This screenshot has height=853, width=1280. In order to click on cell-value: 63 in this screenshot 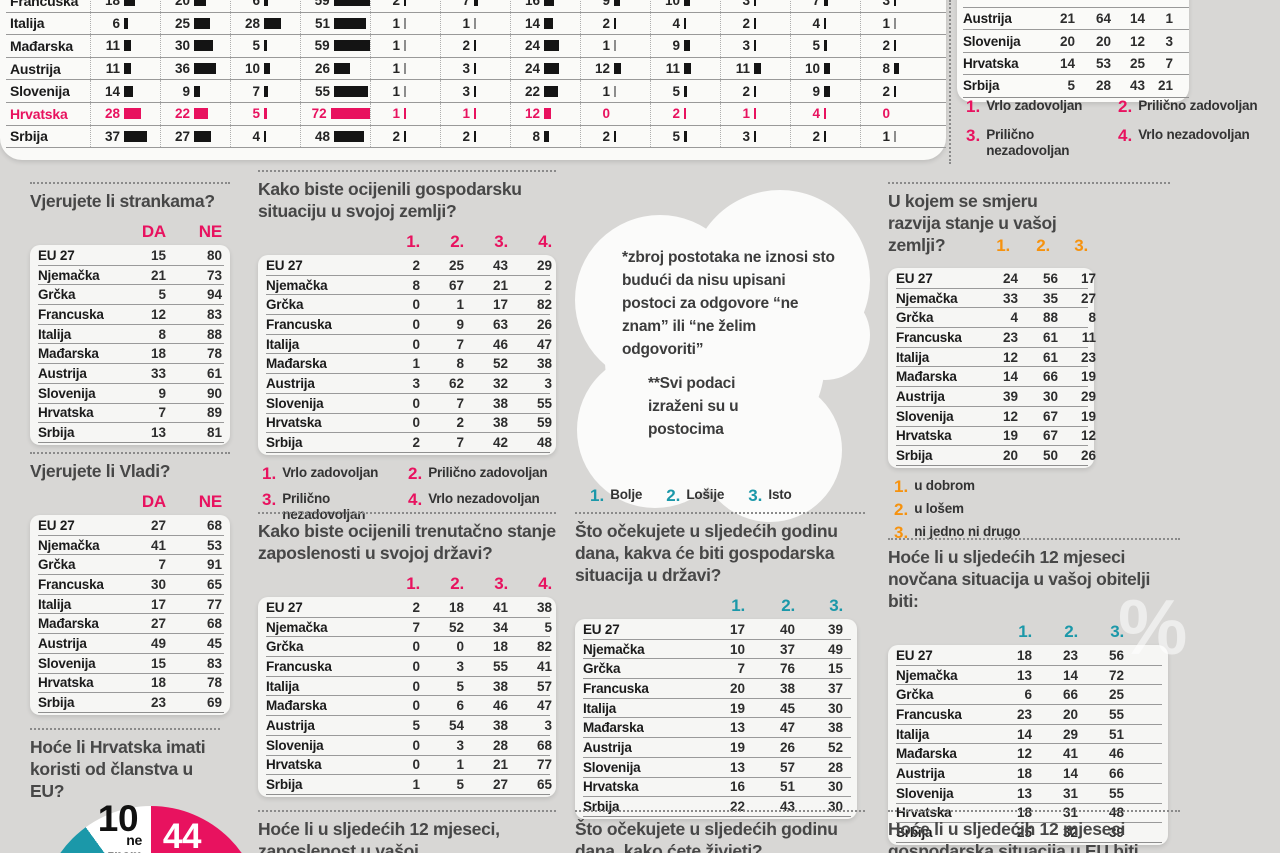, I will do `click(500, 324)`.